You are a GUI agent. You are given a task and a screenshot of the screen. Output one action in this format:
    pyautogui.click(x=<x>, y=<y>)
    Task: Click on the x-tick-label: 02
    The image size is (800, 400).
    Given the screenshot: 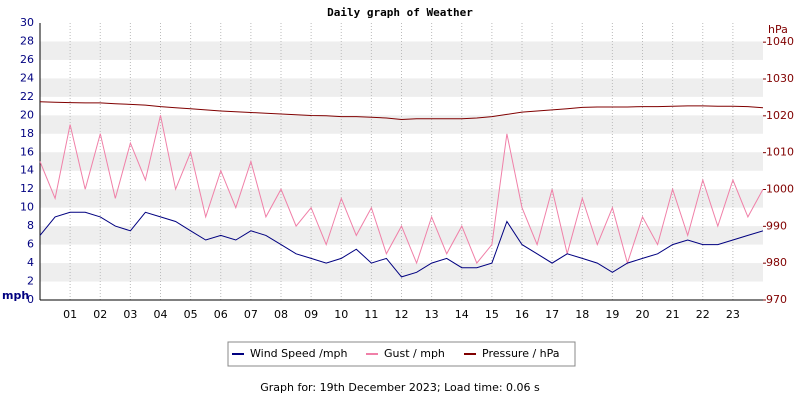 What is the action you would take?
    pyautogui.click(x=100, y=314)
    